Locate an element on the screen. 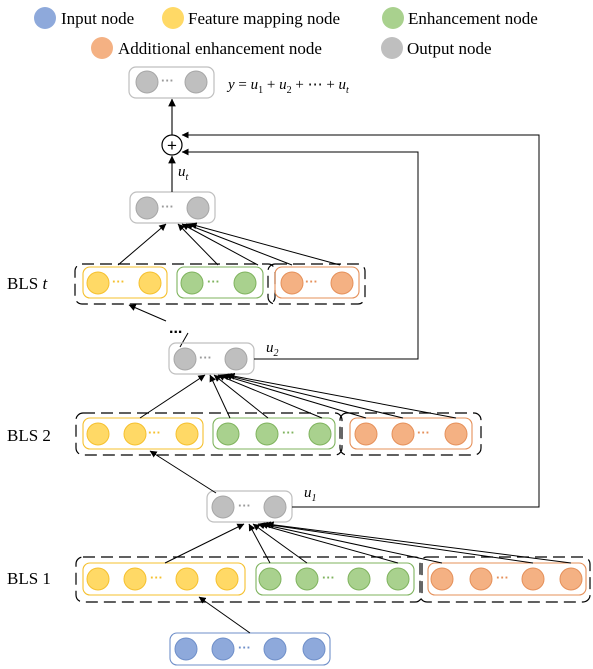 Image resolution: width=593 pixels, height=669 pixels. legend-feature-swatch is located at coordinates (173, 18).